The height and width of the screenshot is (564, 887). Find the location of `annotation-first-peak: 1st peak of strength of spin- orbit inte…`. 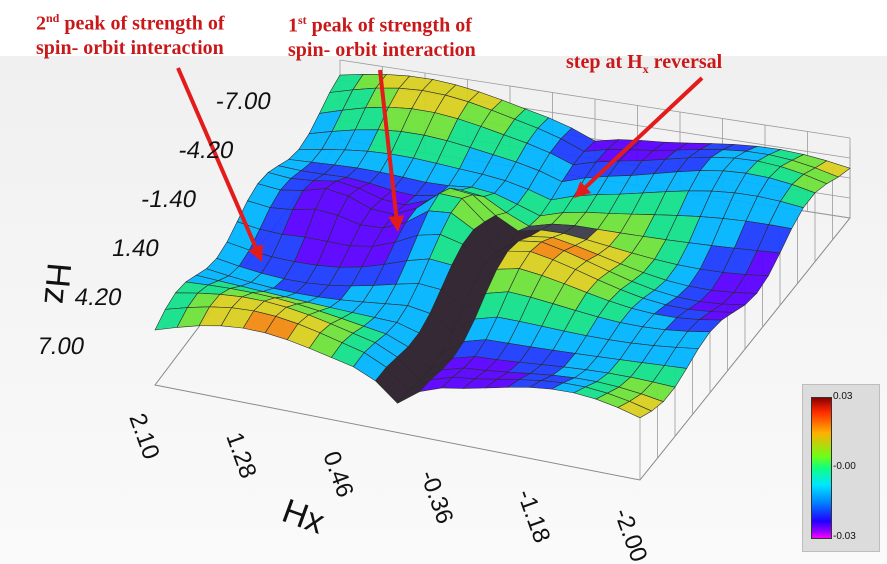

annotation-first-peak: 1st peak of strength of spin- orbit inte… is located at coordinates (382, 35).